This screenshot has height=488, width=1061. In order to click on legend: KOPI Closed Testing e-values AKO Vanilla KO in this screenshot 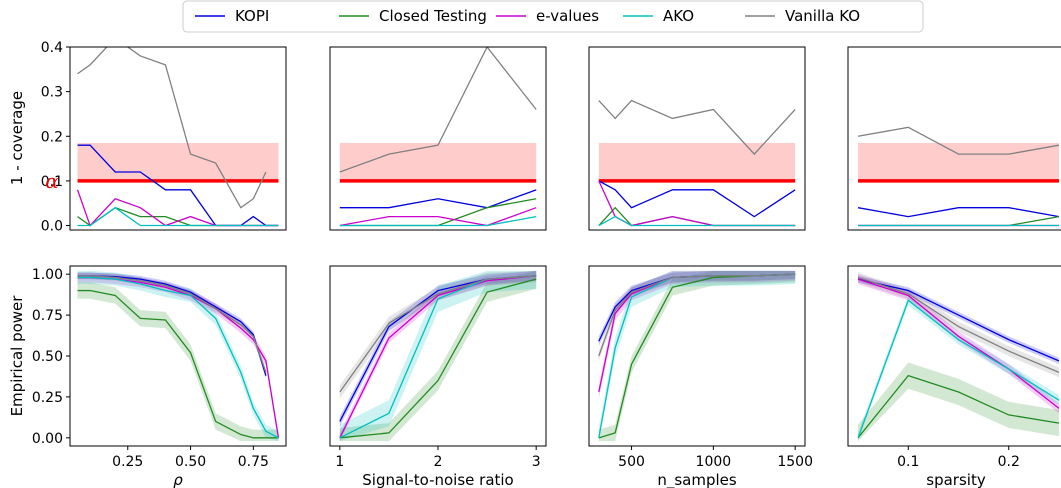, I will do `click(553, 16)`.